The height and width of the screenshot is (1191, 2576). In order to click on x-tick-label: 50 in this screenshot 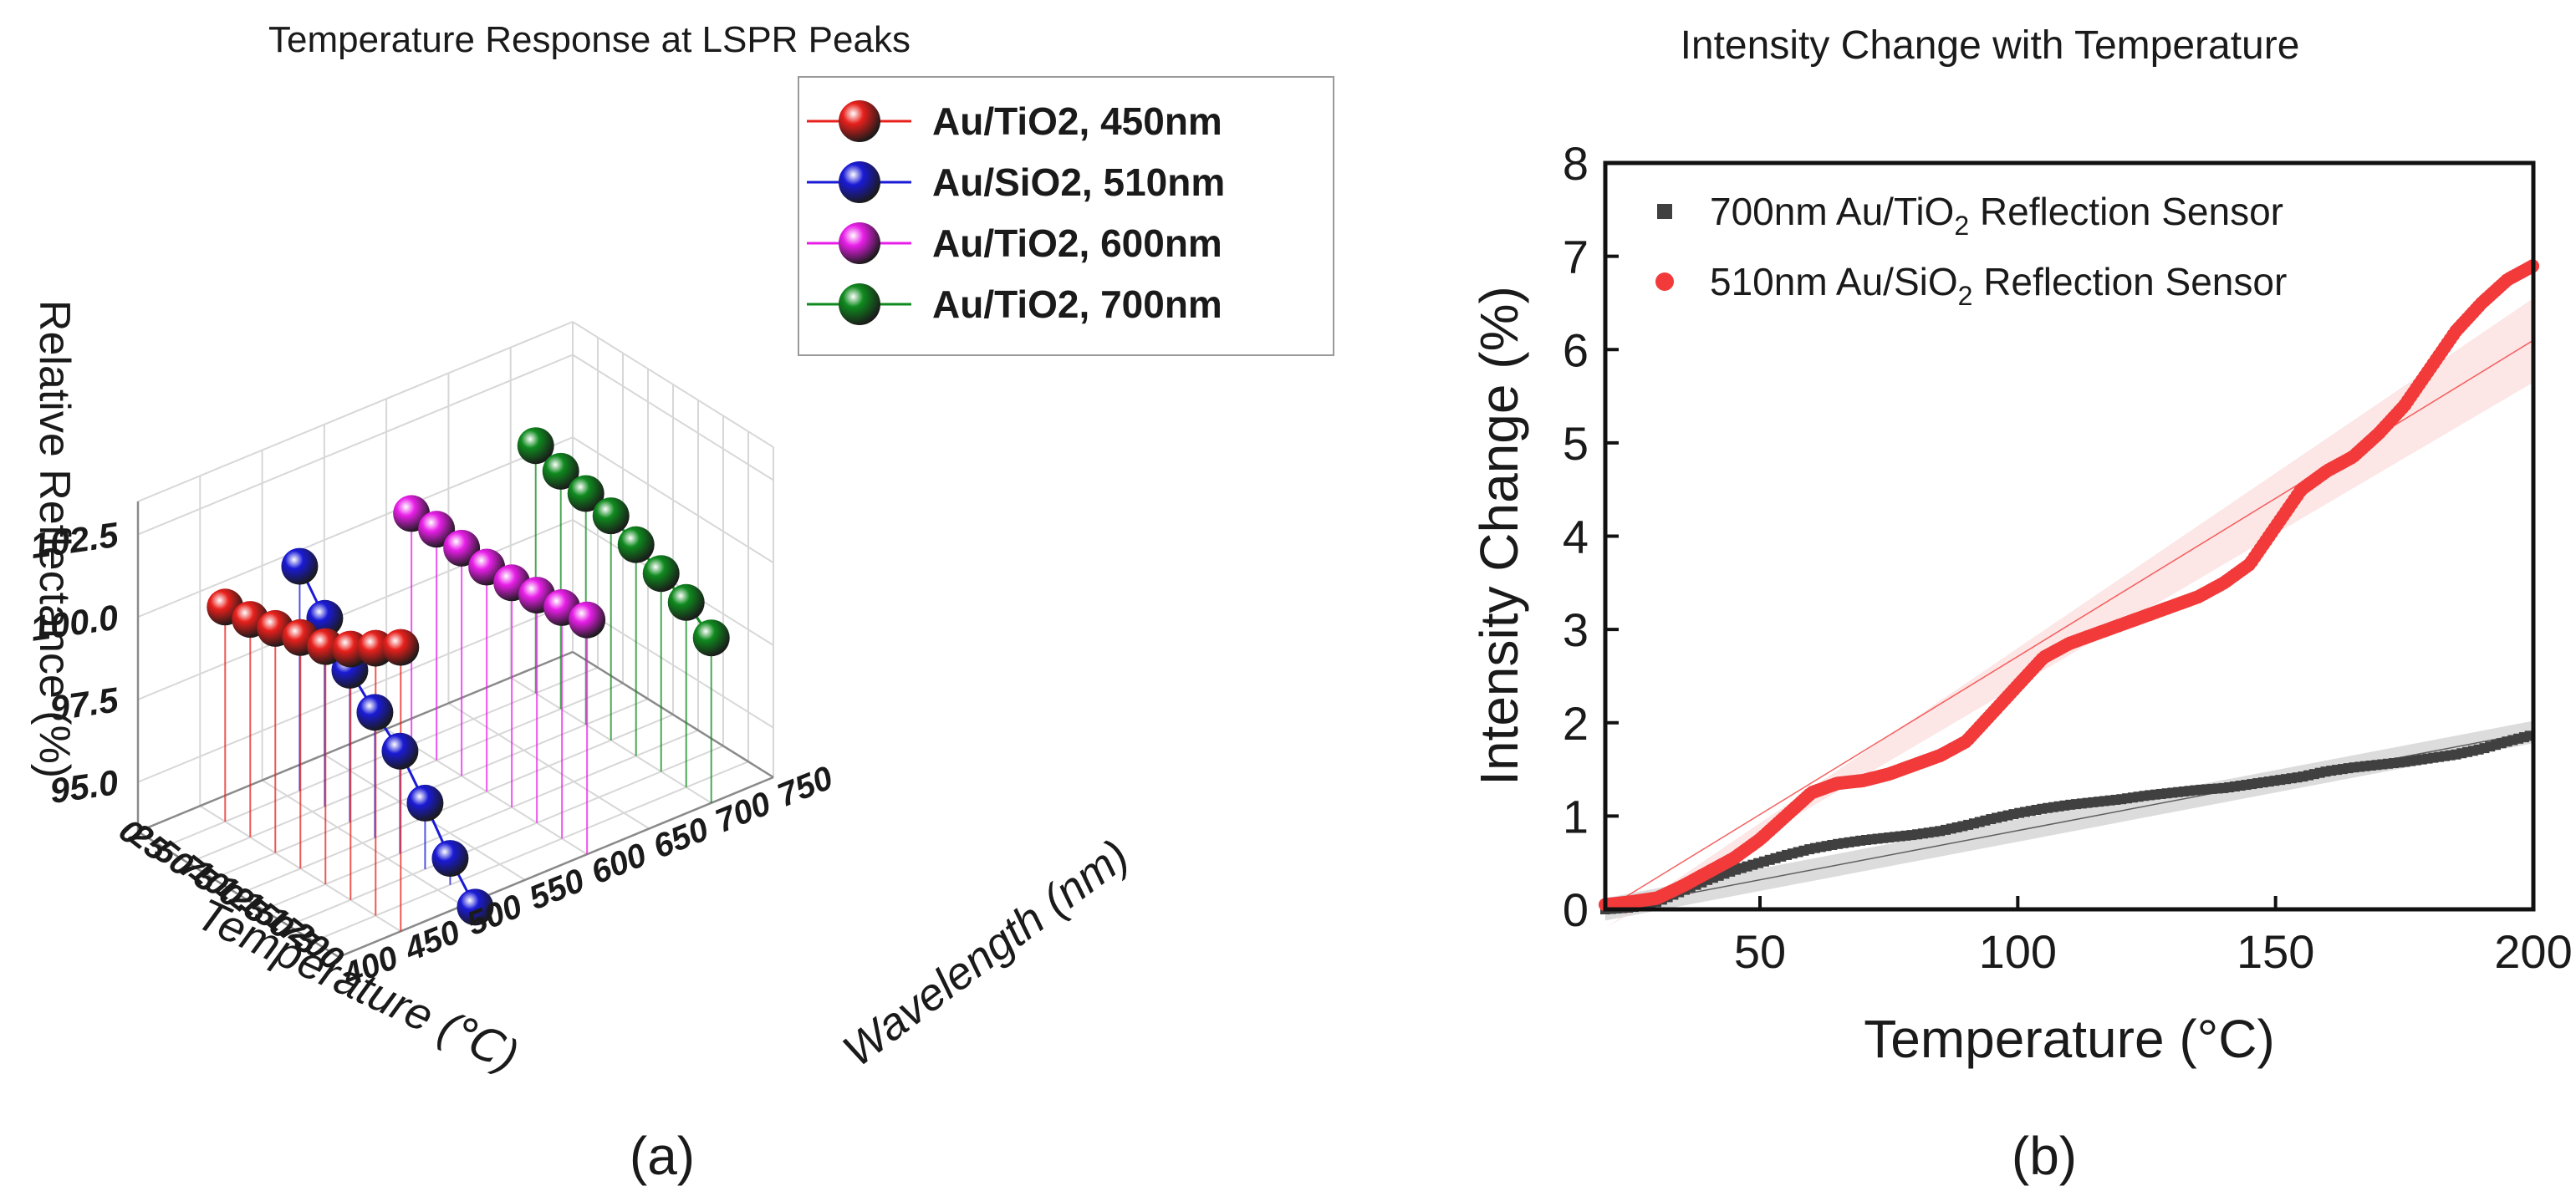, I will do `click(1760, 951)`.